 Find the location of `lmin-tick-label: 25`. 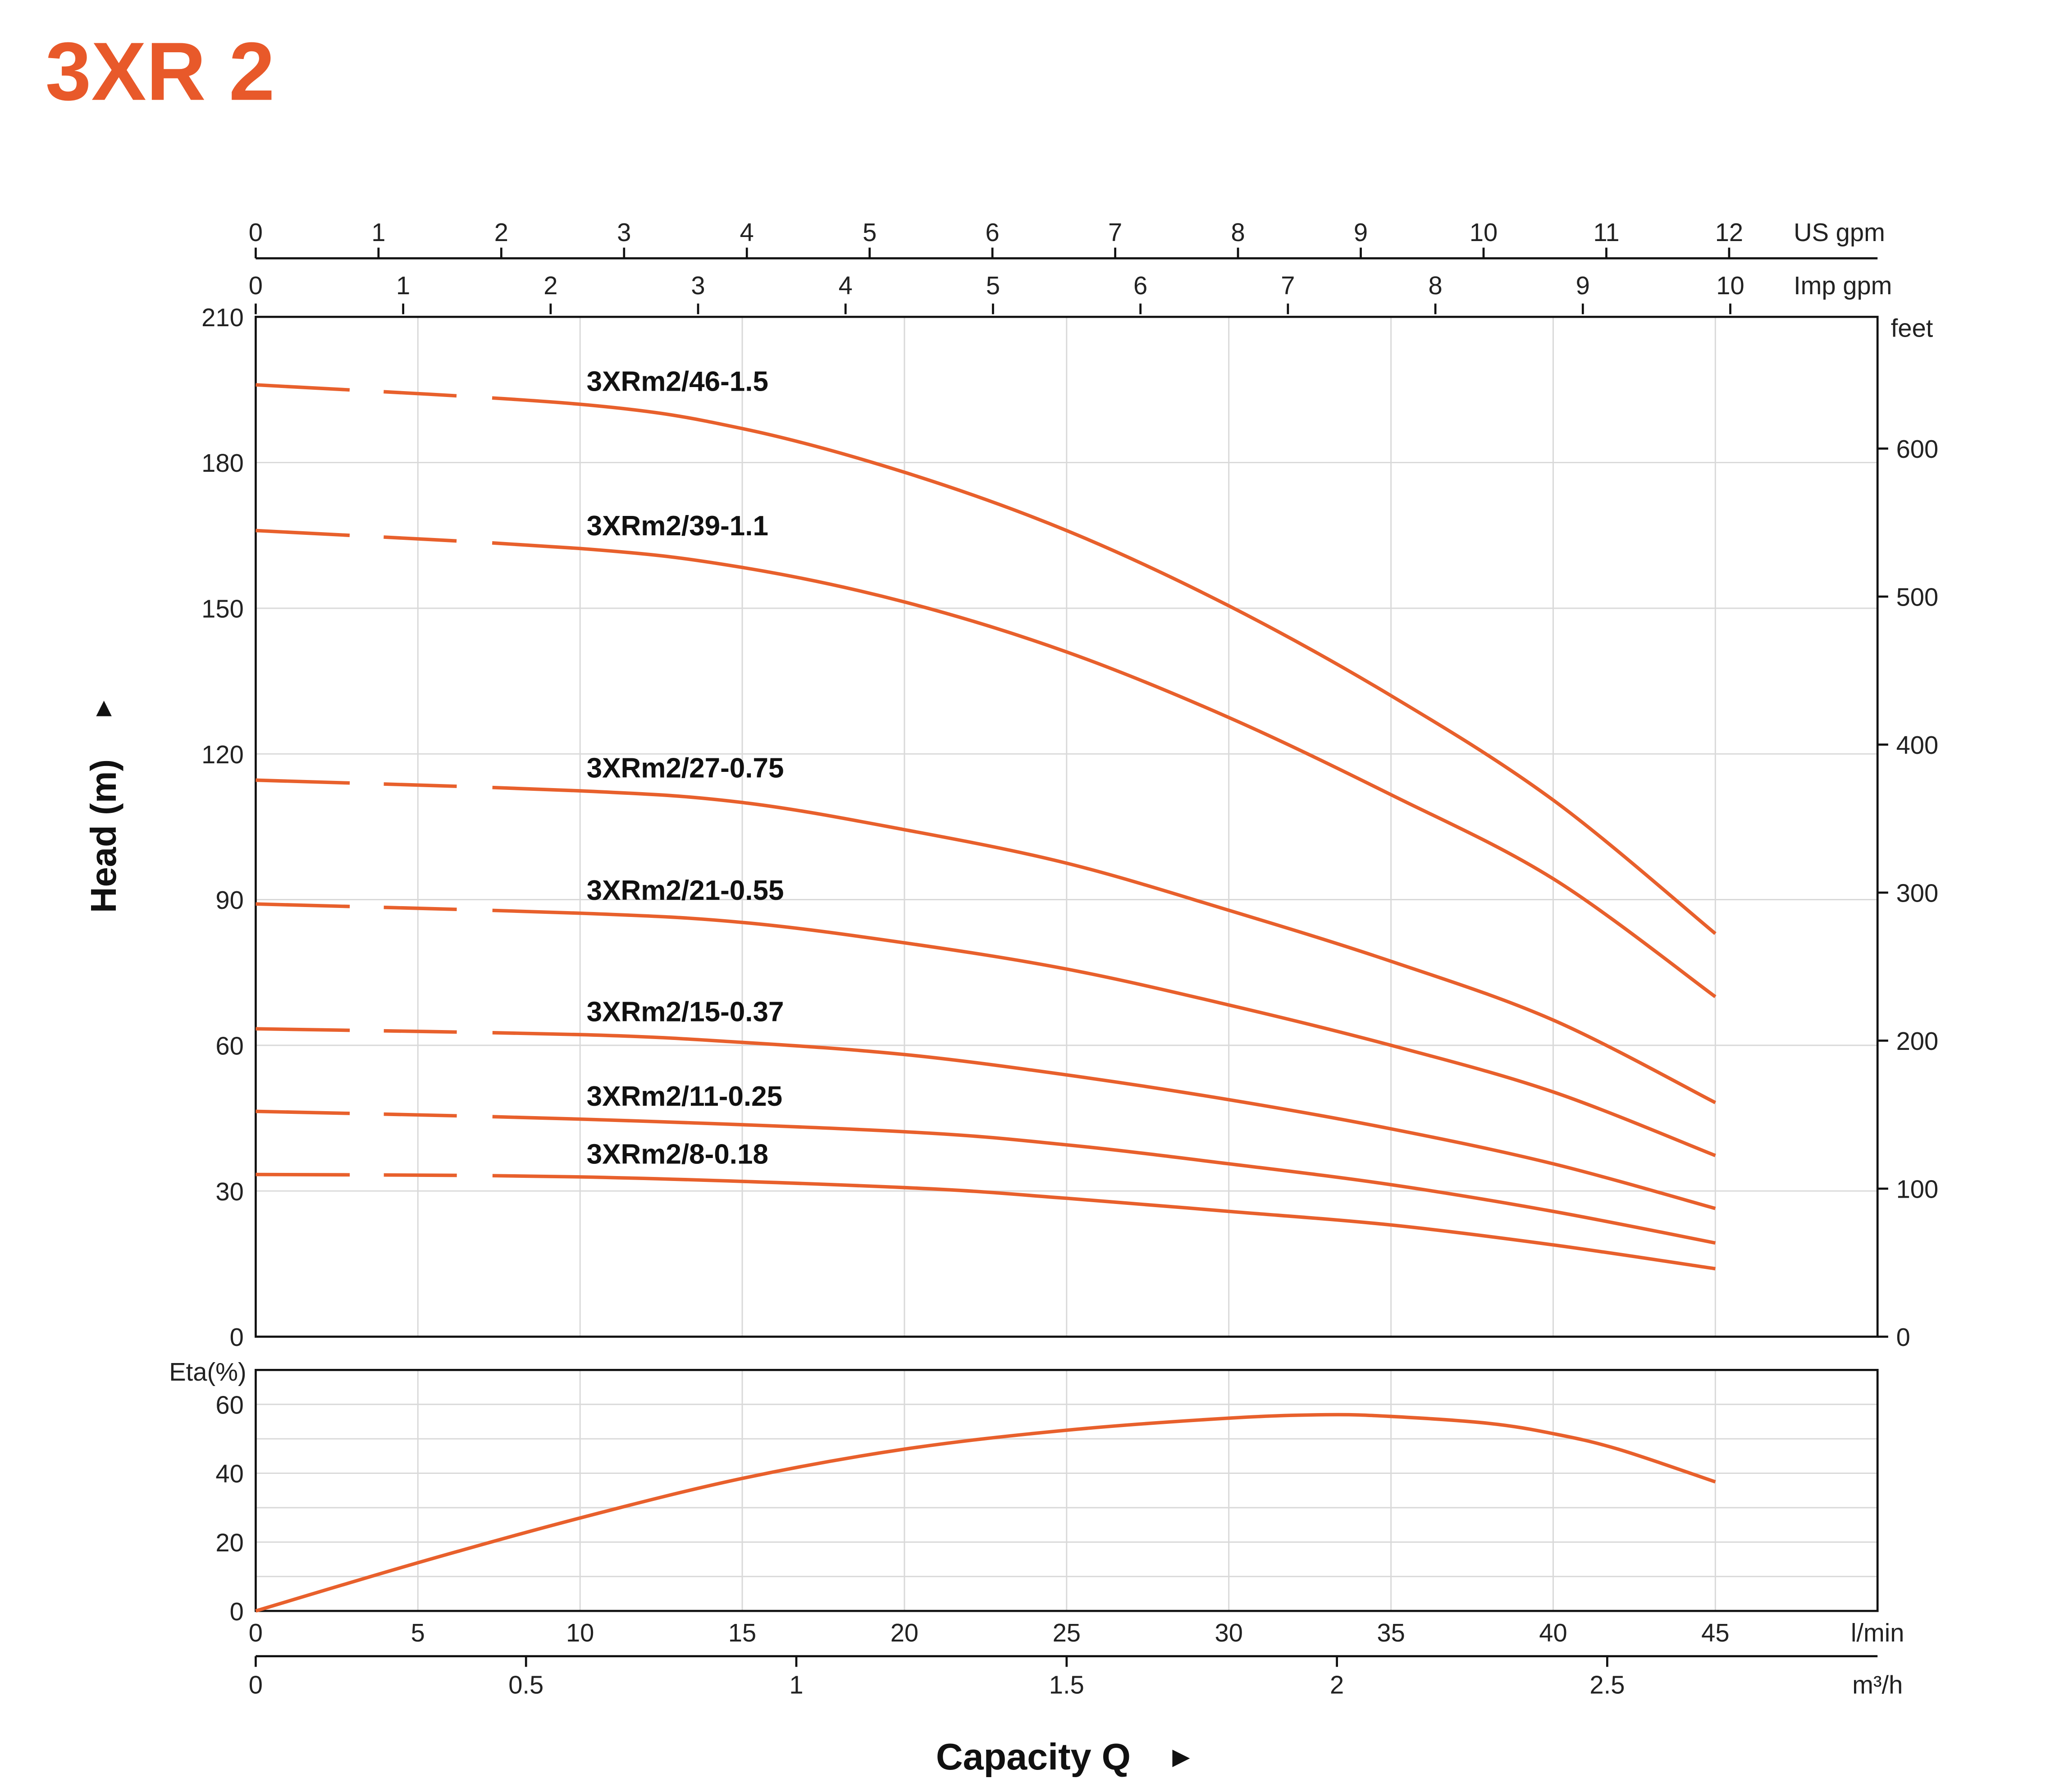

lmin-tick-label: 25 is located at coordinates (1067, 1633).